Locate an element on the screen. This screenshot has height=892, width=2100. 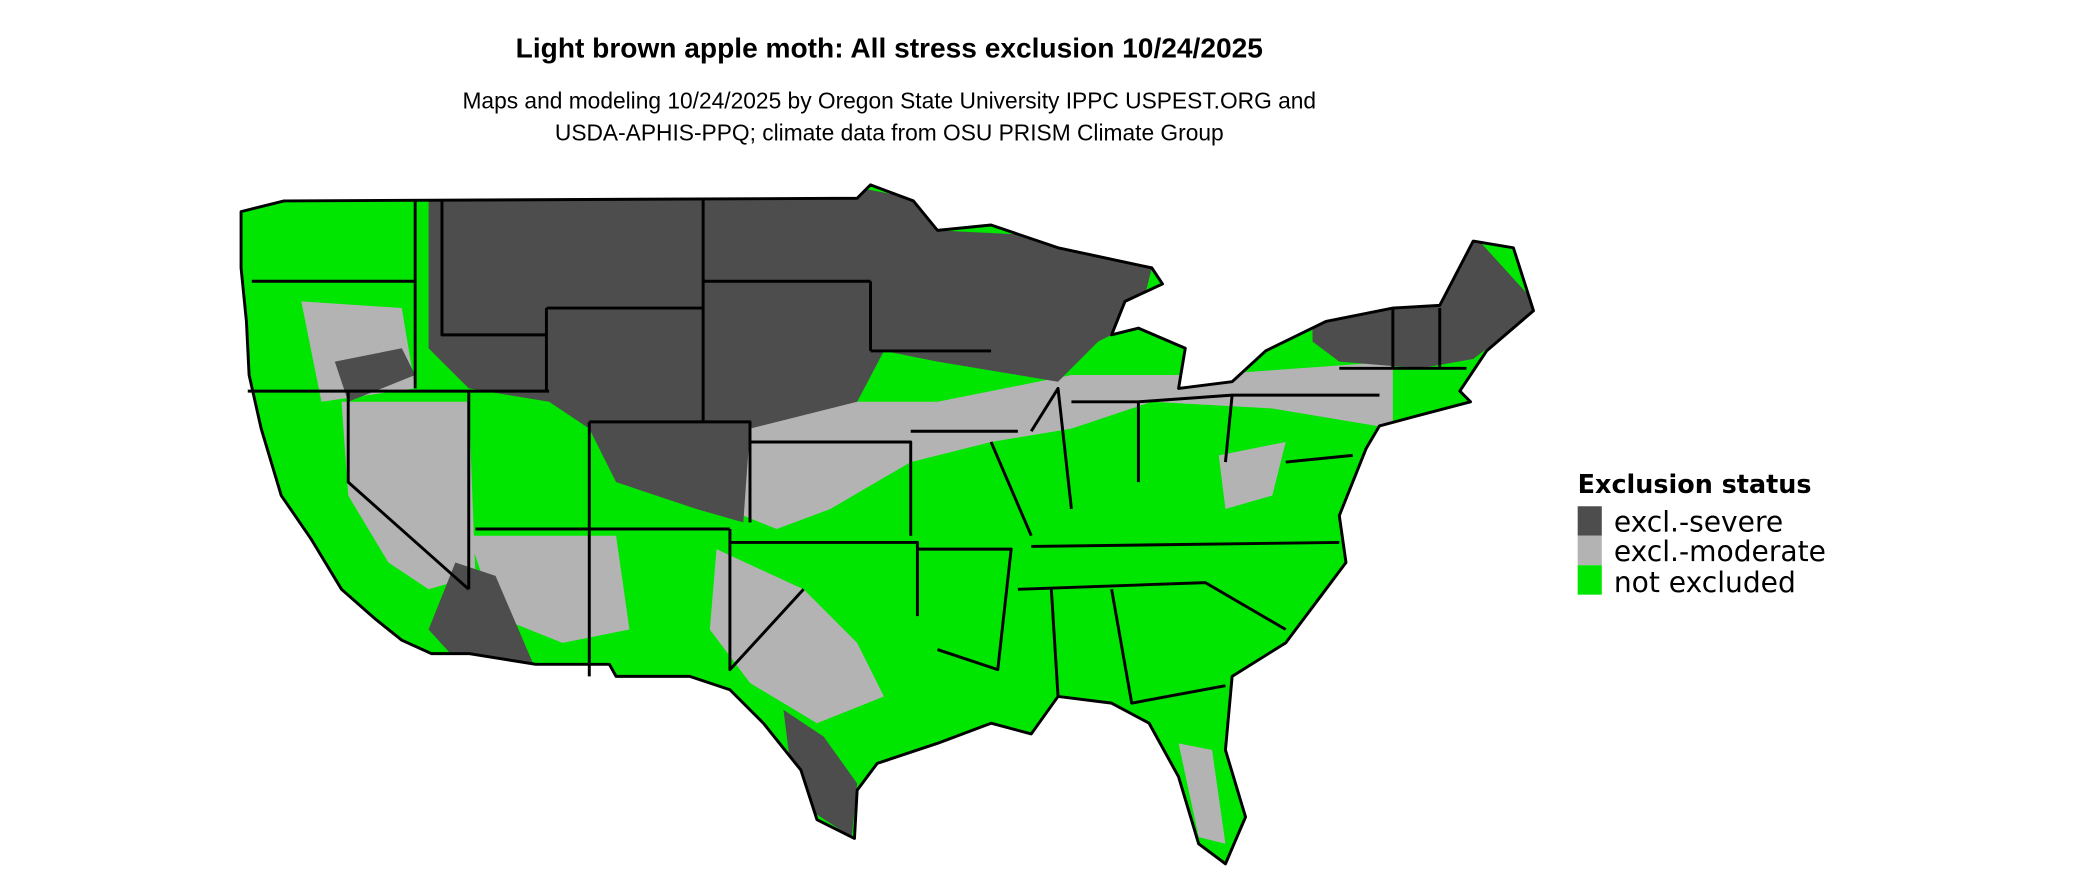
legend-swatch-severe is located at coordinates (1589, 521).